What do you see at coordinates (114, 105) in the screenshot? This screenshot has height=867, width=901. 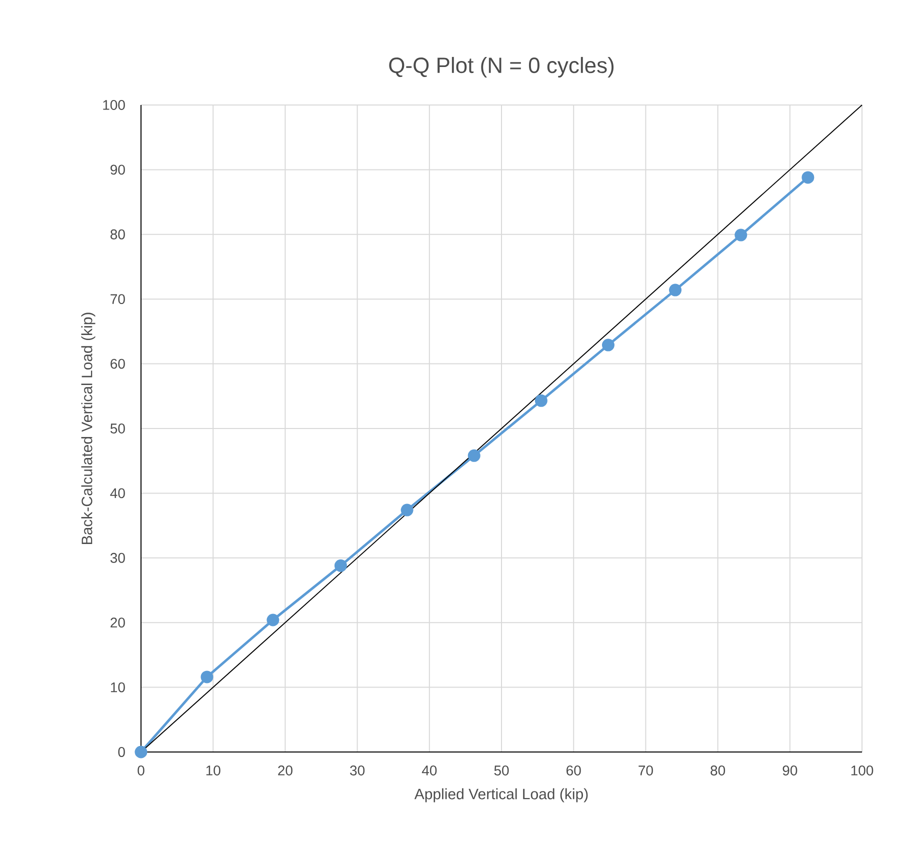 I see `y-tick-label: 100` at bounding box center [114, 105].